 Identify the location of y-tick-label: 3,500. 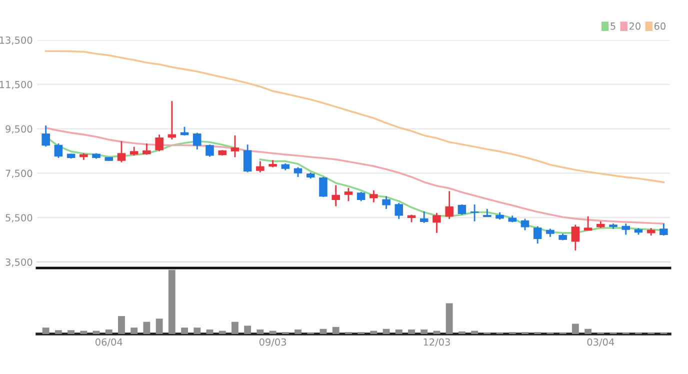
(19, 262).